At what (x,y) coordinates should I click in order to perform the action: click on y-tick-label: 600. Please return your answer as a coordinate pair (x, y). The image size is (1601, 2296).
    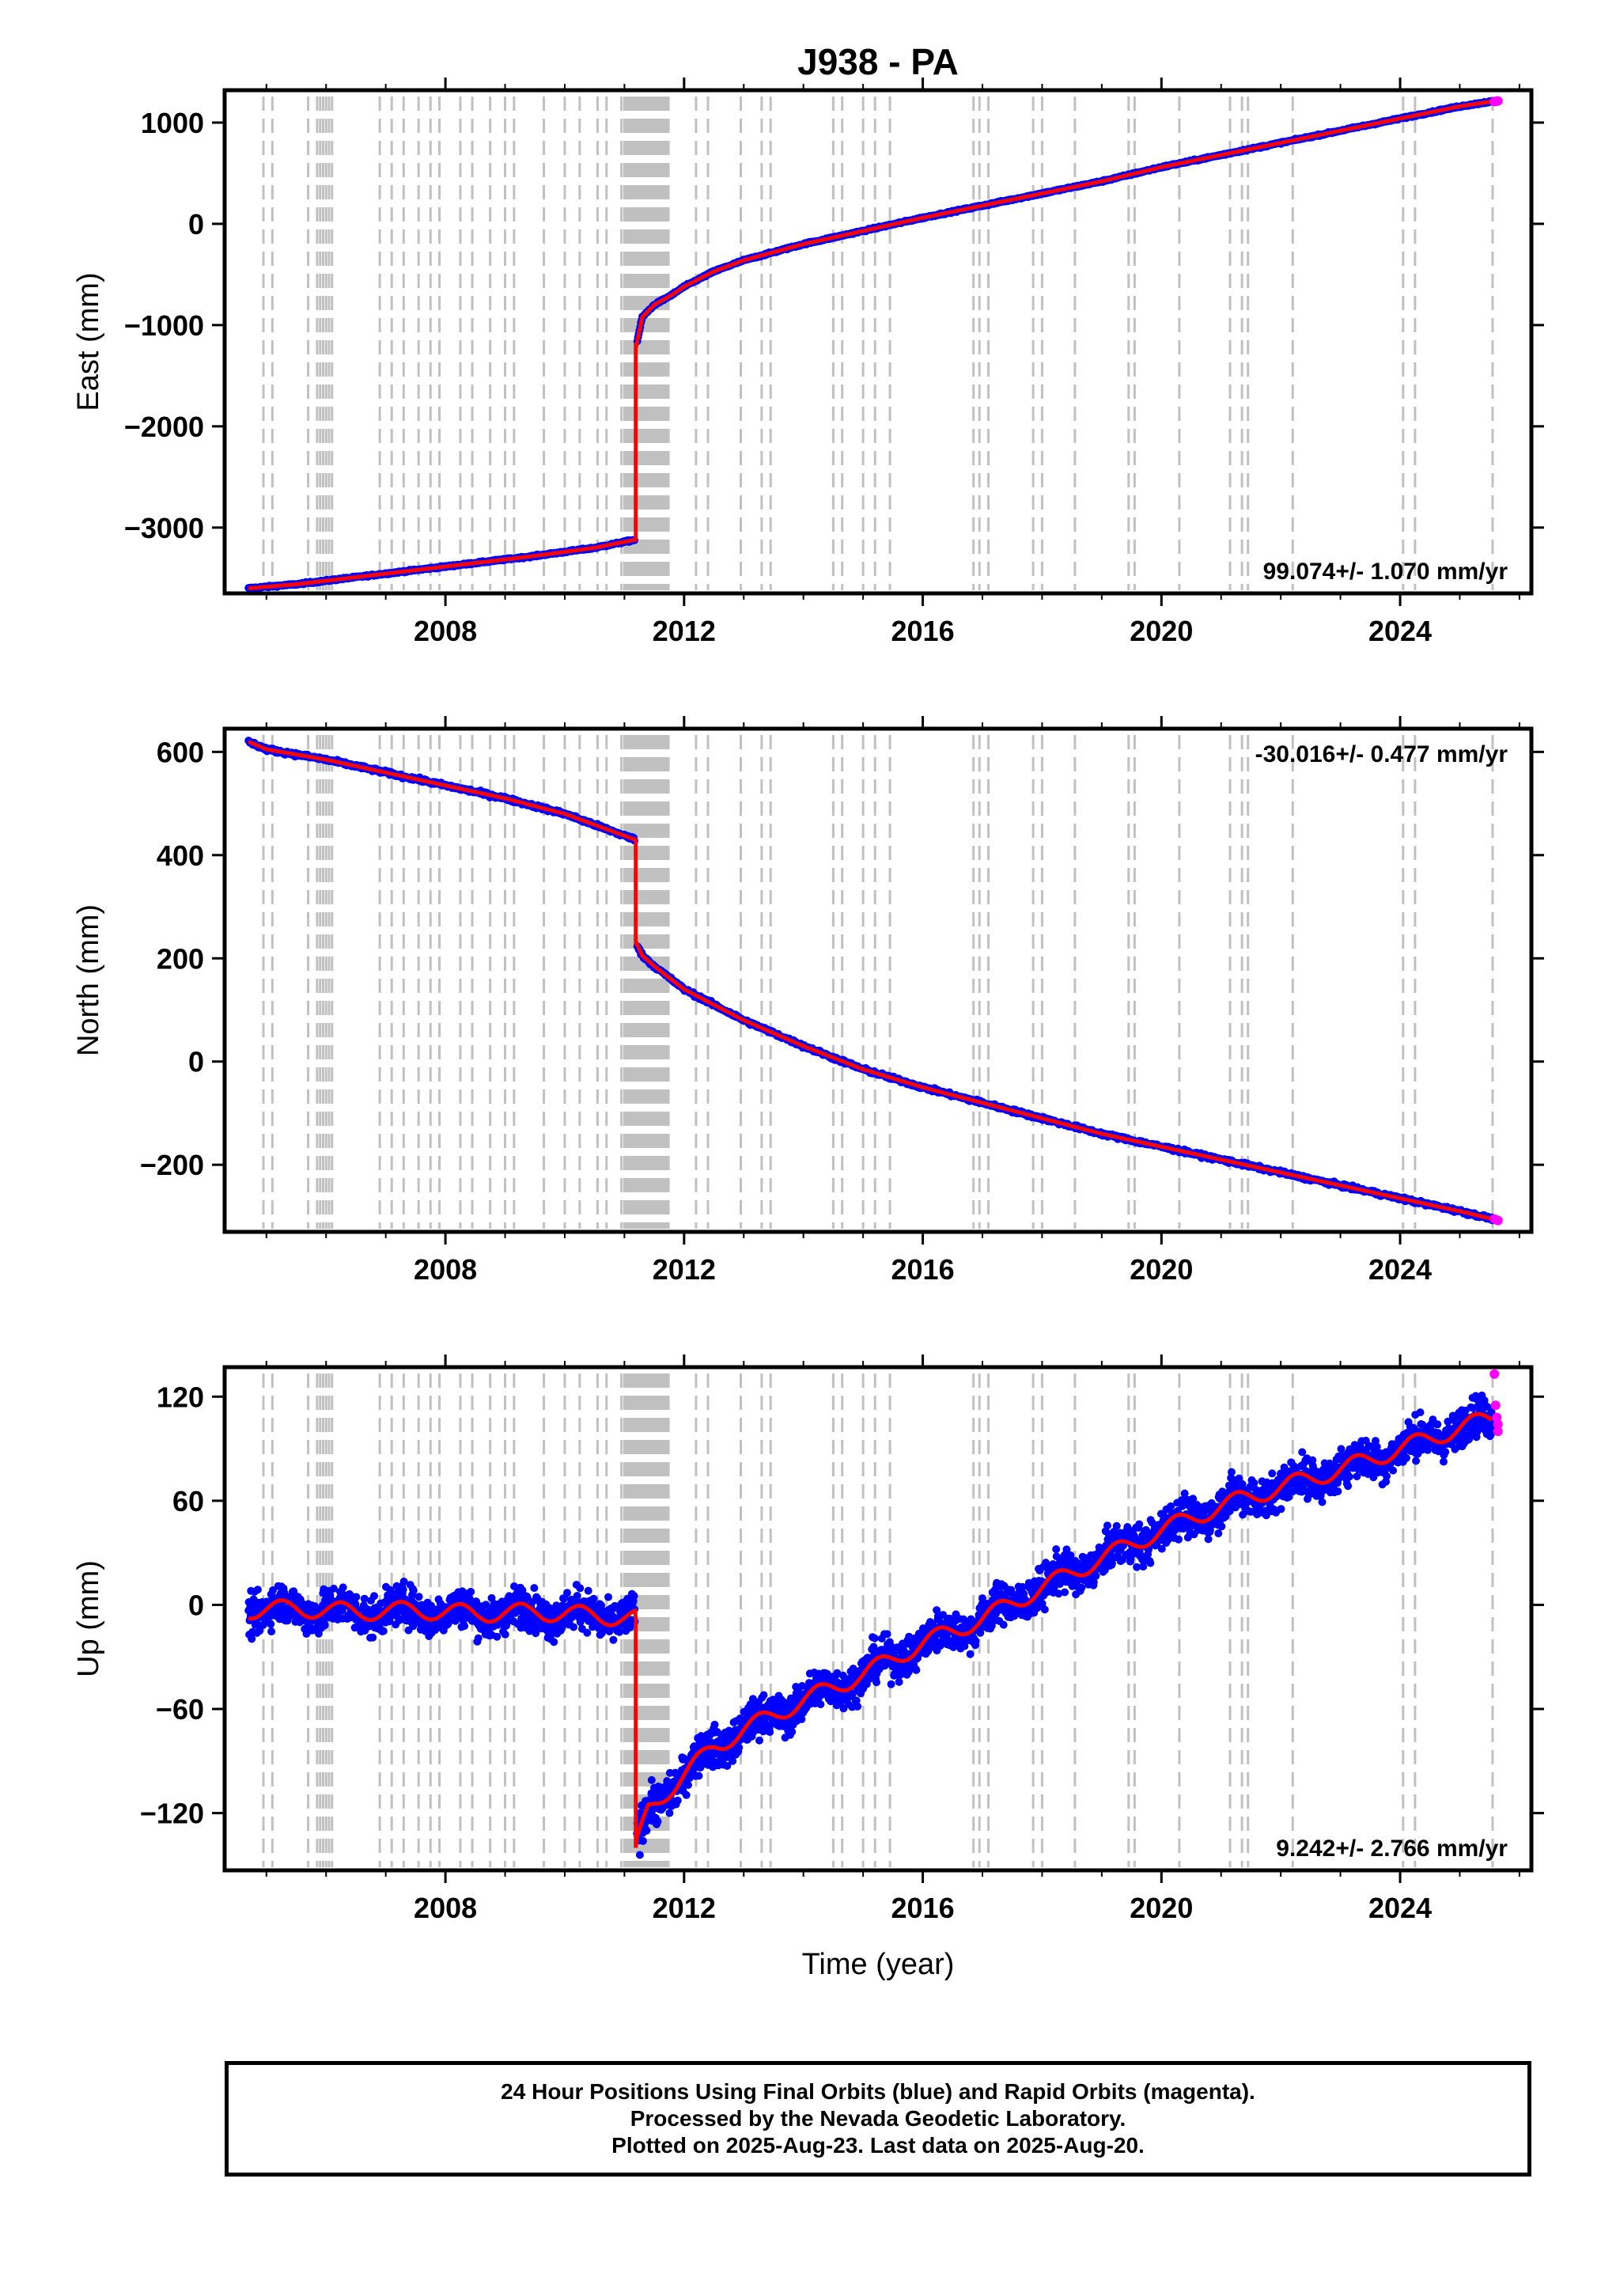
    Looking at the image, I should click on (181, 752).